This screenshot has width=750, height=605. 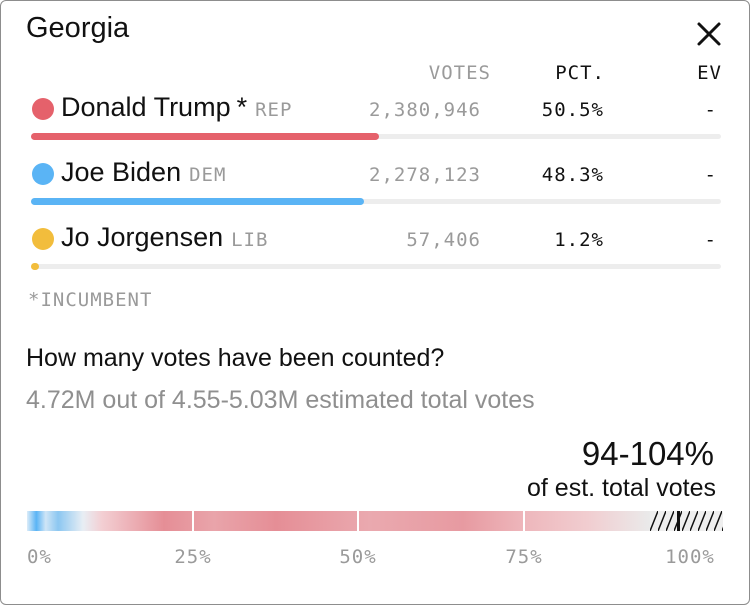 What do you see at coordinates (242, 107) in the screenshot?
I see `incumbent-star: *` at bounding box center [242, 107].